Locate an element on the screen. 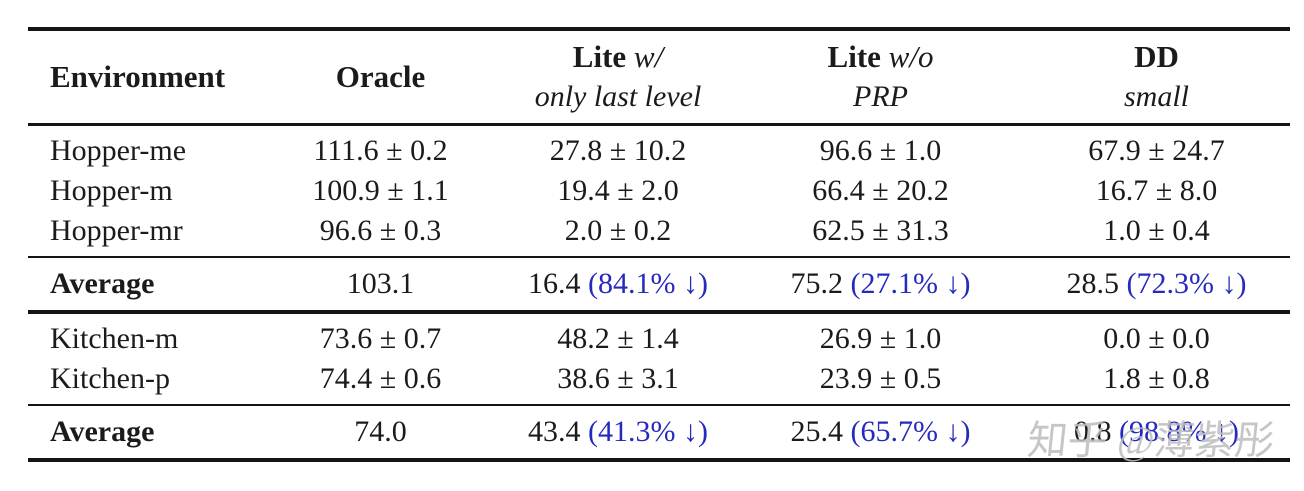  dd-average: 28.5 (72.3% ↓) is located at coordinates (1156, 283).